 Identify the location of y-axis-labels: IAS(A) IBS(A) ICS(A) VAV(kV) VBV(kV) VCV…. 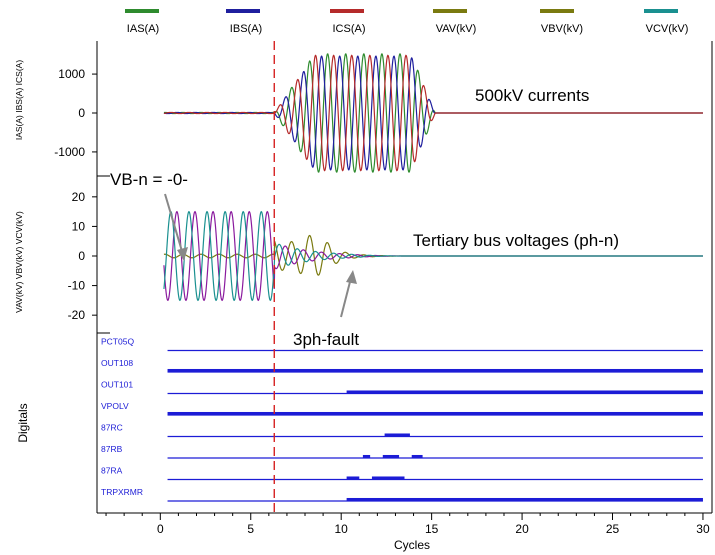
(22, 251).